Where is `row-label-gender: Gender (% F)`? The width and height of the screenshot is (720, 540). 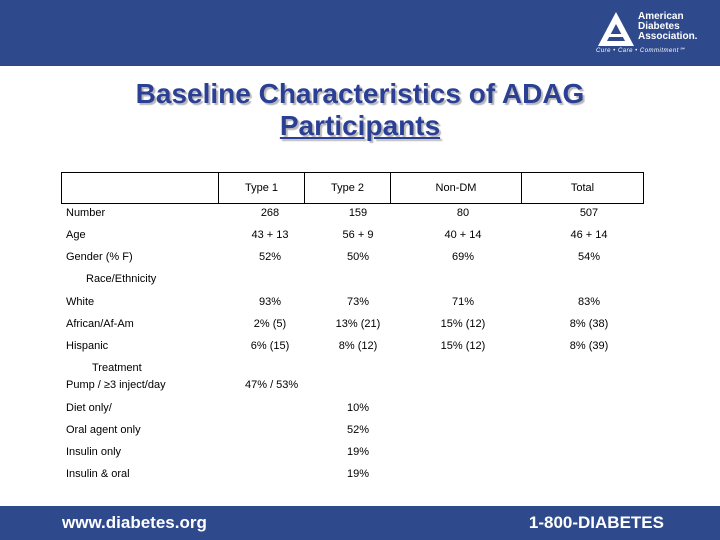 row-label-gender: Gender (% F) is located at coordinates (99, 257).